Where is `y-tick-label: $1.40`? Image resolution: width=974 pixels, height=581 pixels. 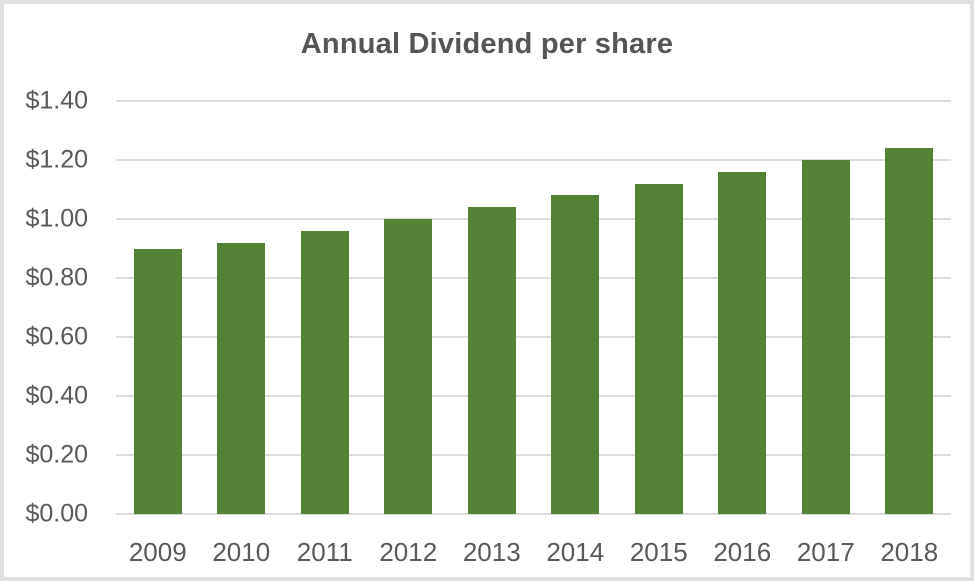
y-tick-label: $1.40 is located at coordinates (56, 100).